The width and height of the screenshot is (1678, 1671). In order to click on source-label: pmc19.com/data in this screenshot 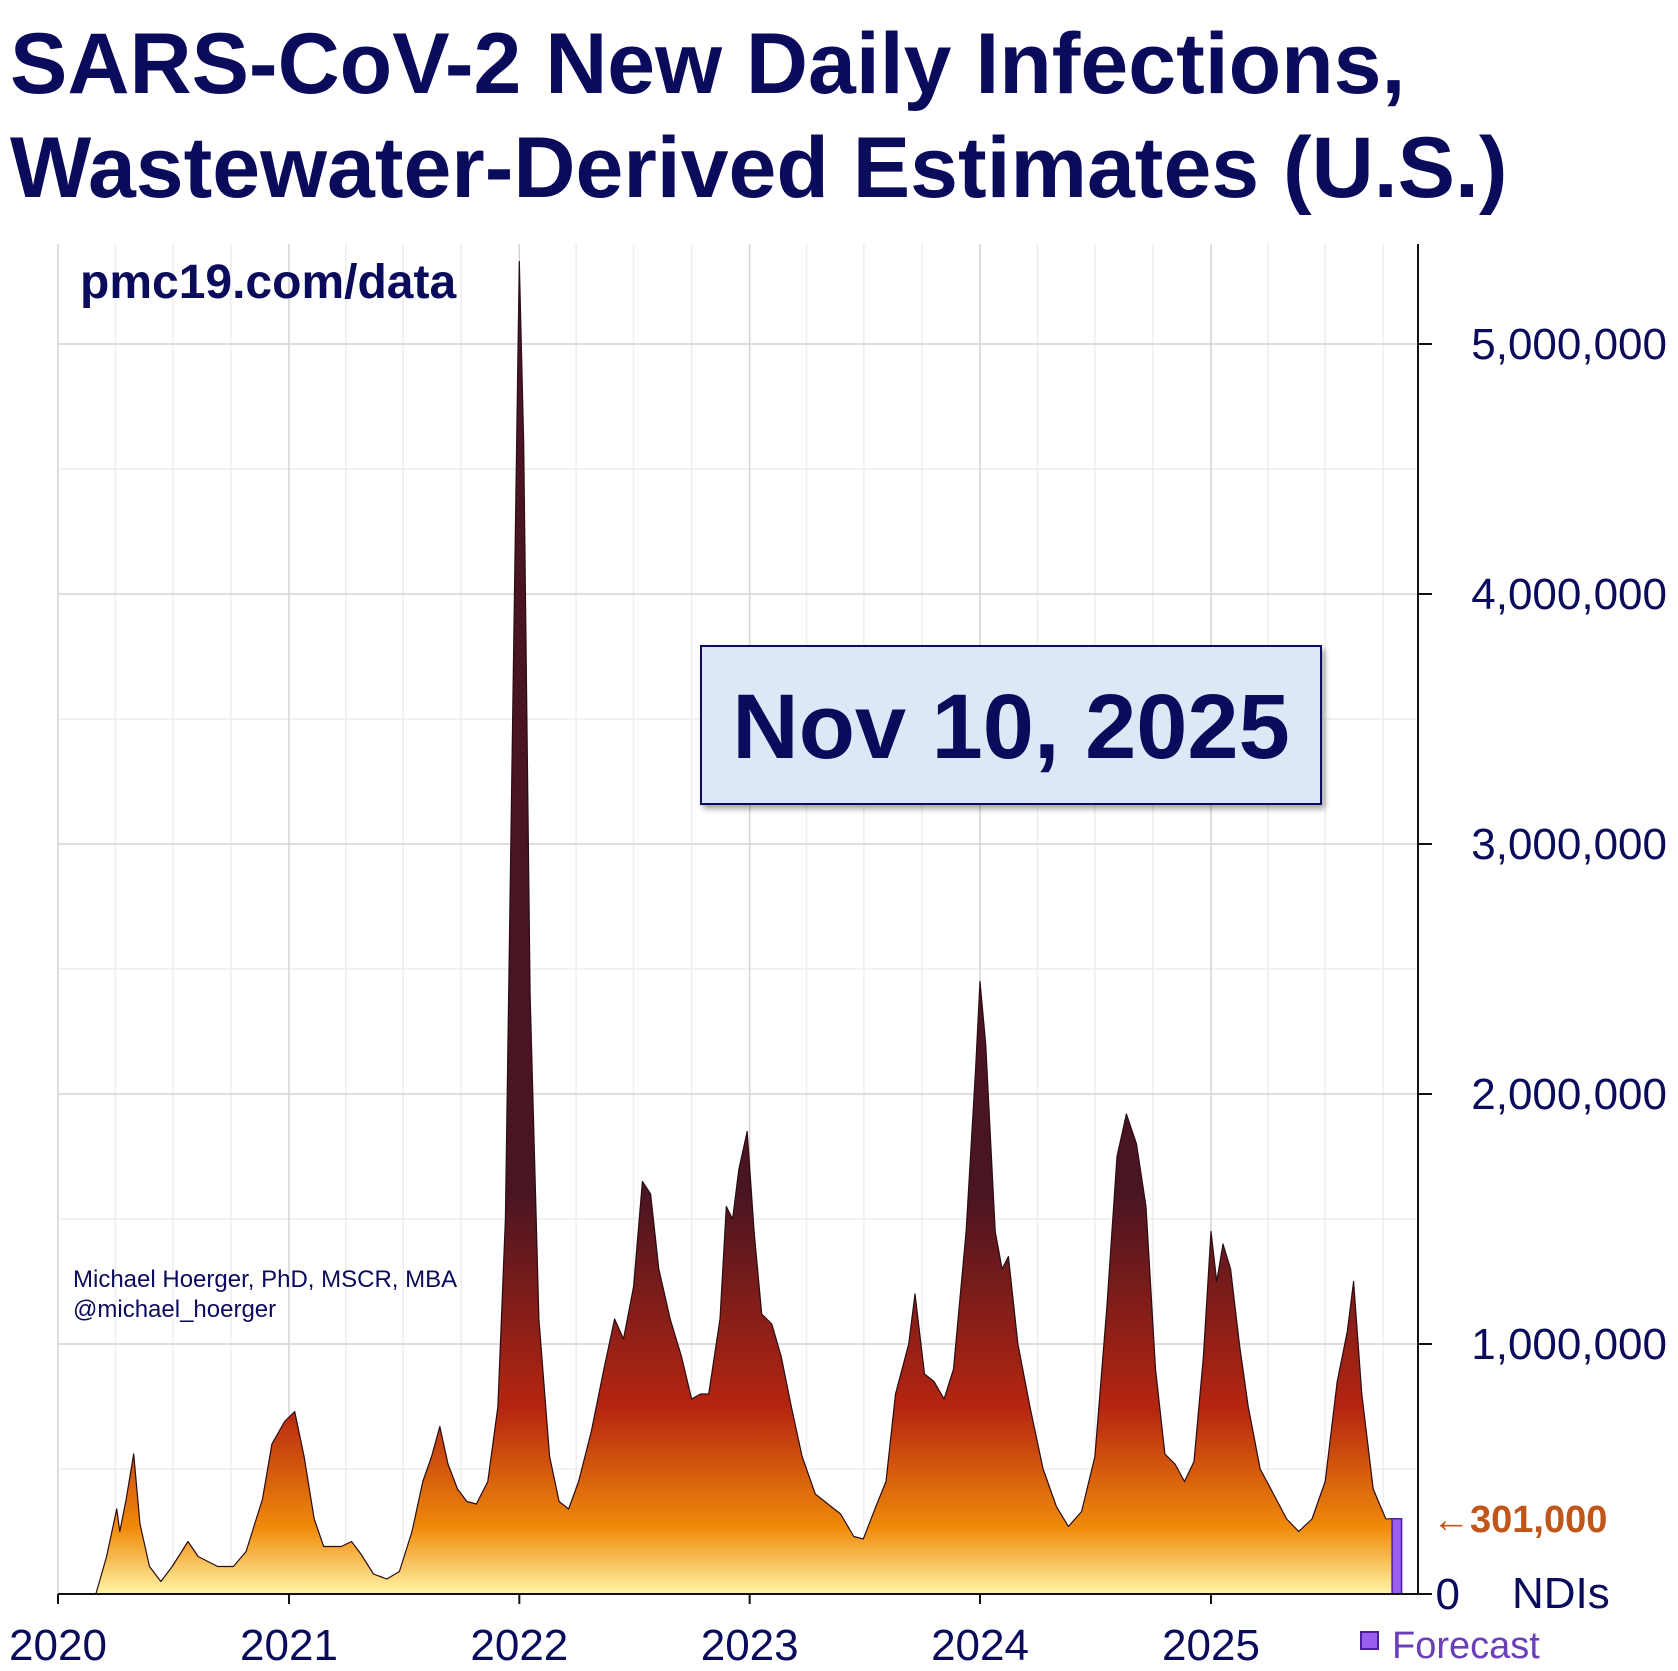, I will do `click(268, 282)`.